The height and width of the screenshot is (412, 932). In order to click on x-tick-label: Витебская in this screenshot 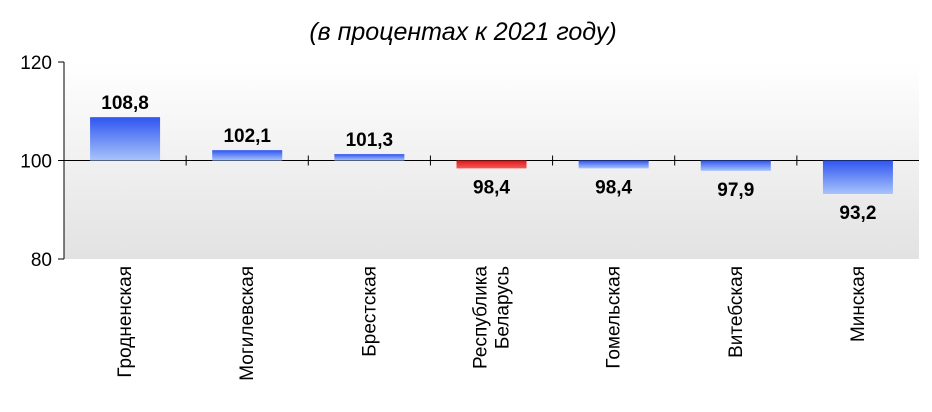, I will do `click(736, 312)`.